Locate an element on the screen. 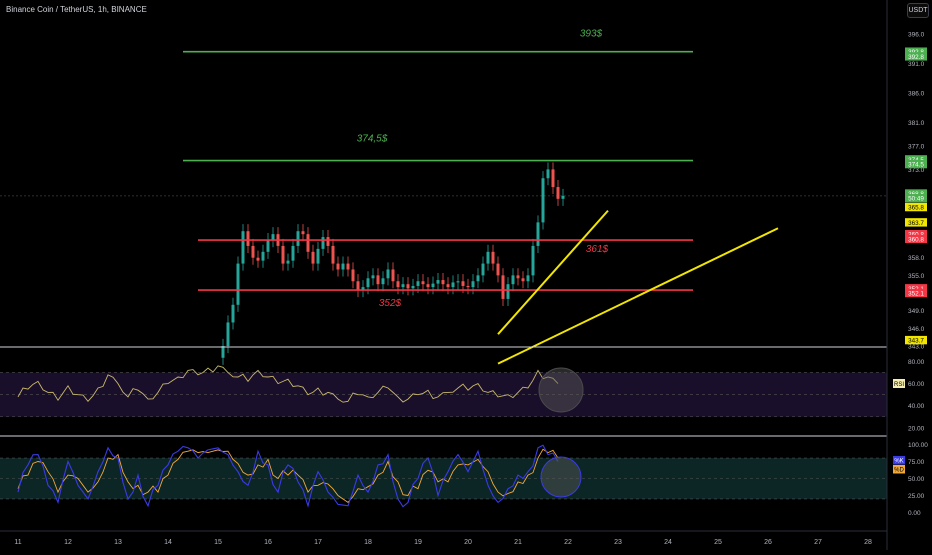 The width and height of the screenshot is (932, 555). stoch-k-line is located at coordinates (288, 476).